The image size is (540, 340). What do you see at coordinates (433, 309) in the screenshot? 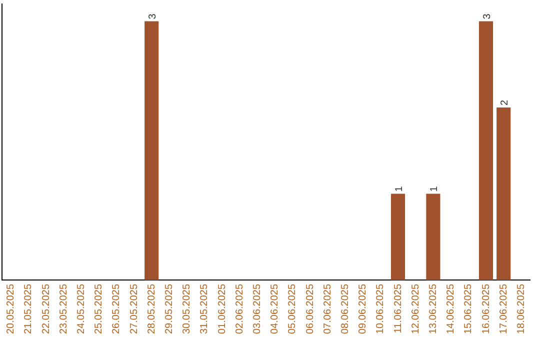
I see `x-tick-label: 13.06.2025` at bounding box center [433, 309].